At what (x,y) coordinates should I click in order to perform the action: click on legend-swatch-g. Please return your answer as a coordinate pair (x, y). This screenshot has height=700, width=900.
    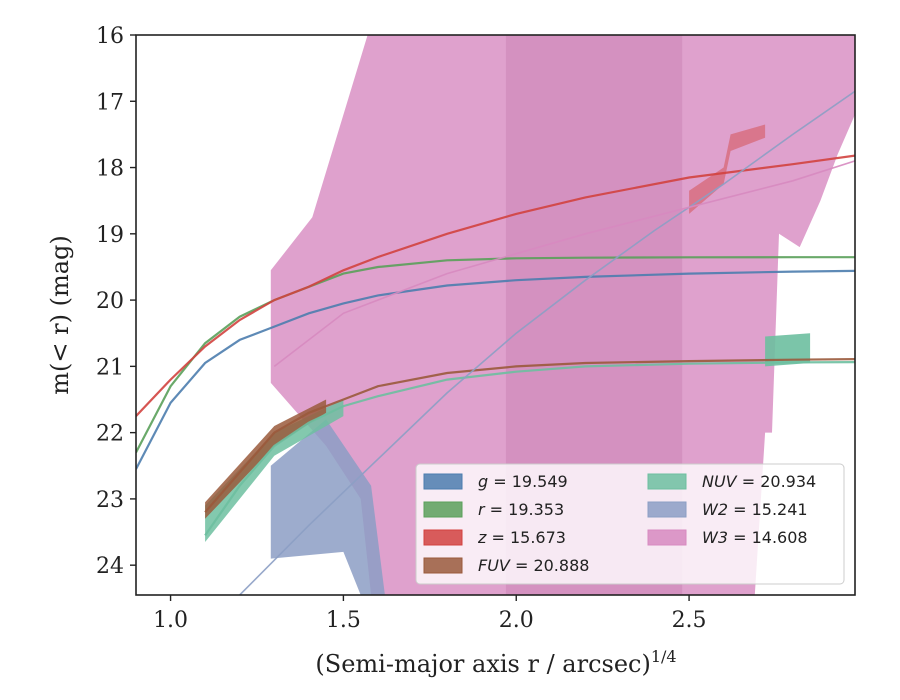
    Looking at the image, I should click on (443, 481).